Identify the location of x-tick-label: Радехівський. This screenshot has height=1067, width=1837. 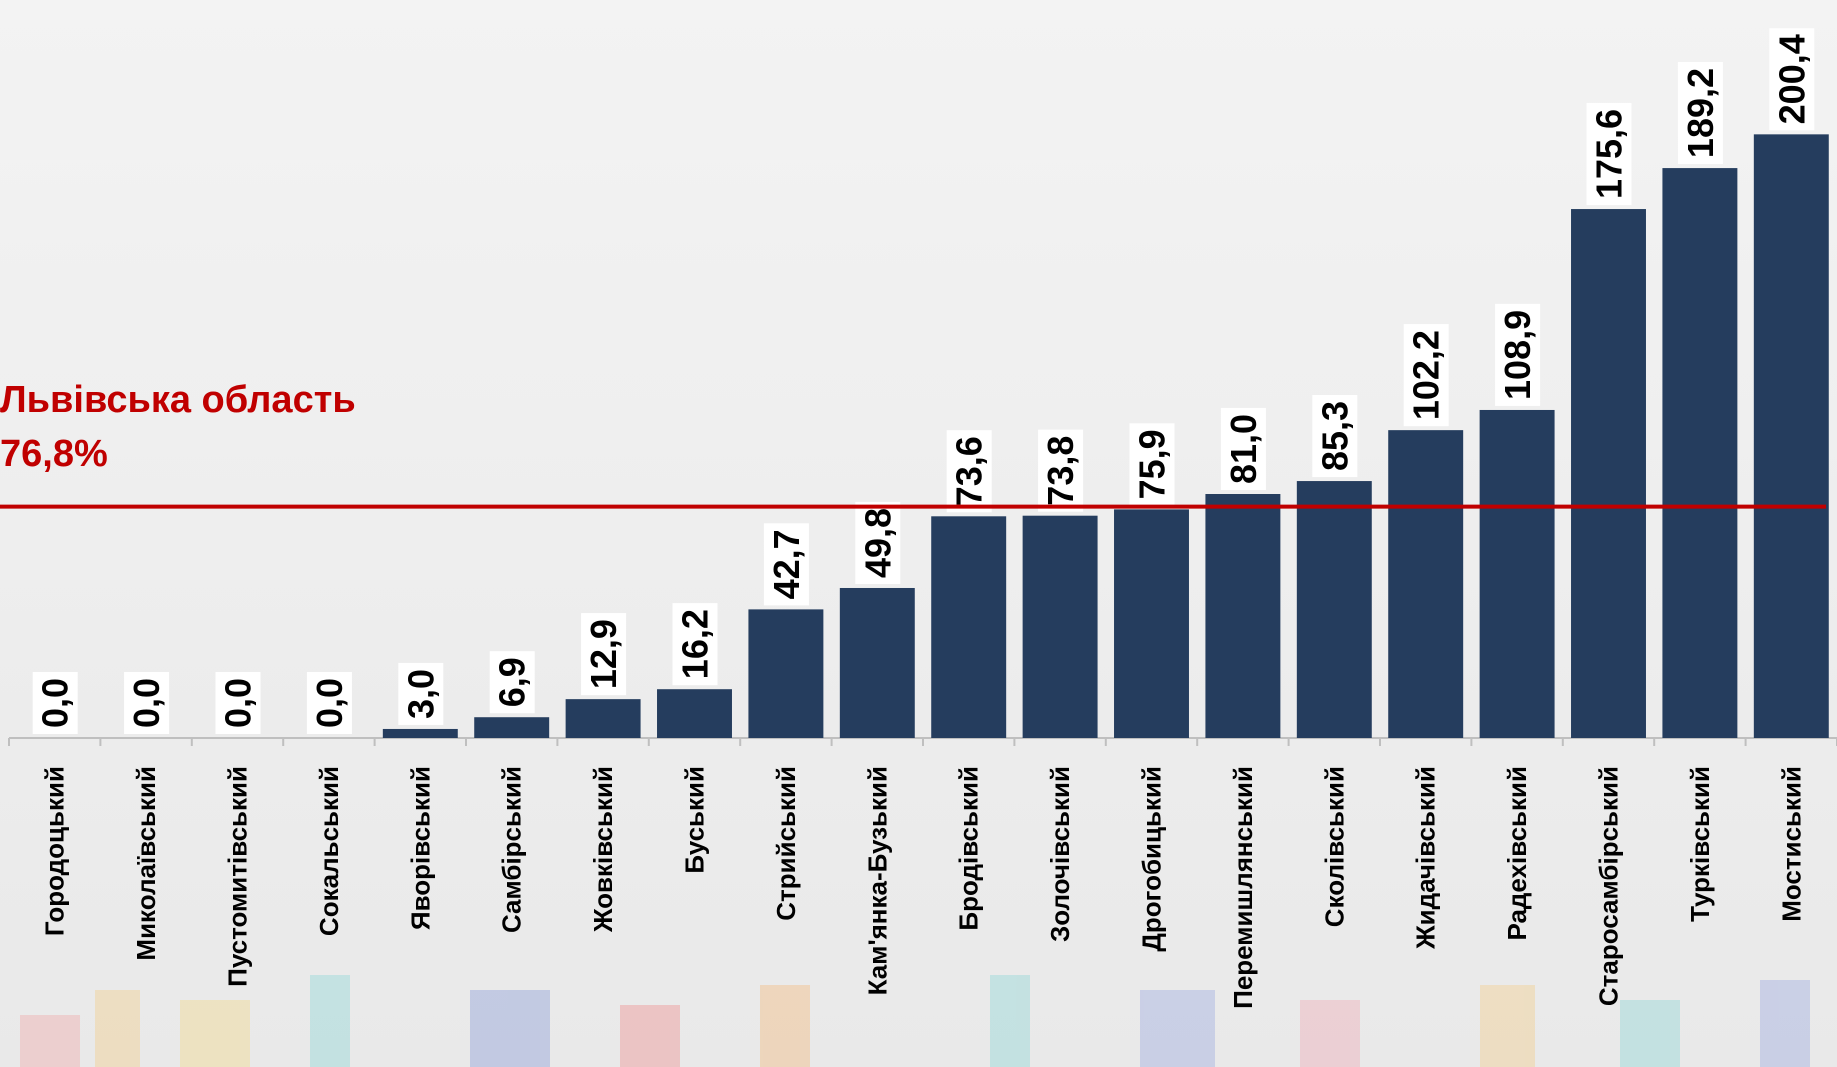
(1517, 853).